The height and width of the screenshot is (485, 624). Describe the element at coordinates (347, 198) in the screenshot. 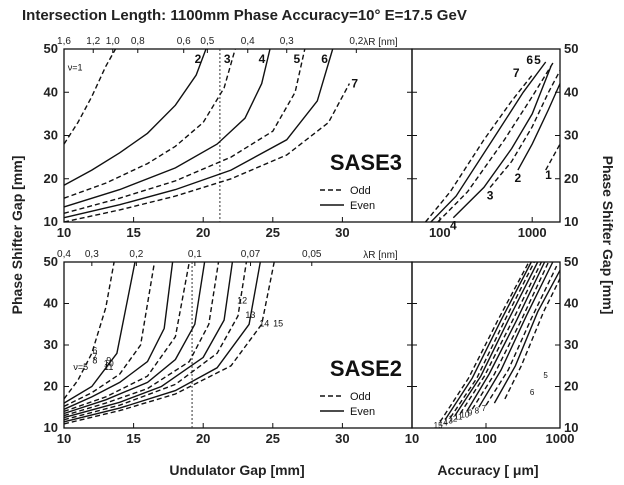

I see `legend: Odd Even` at that location.